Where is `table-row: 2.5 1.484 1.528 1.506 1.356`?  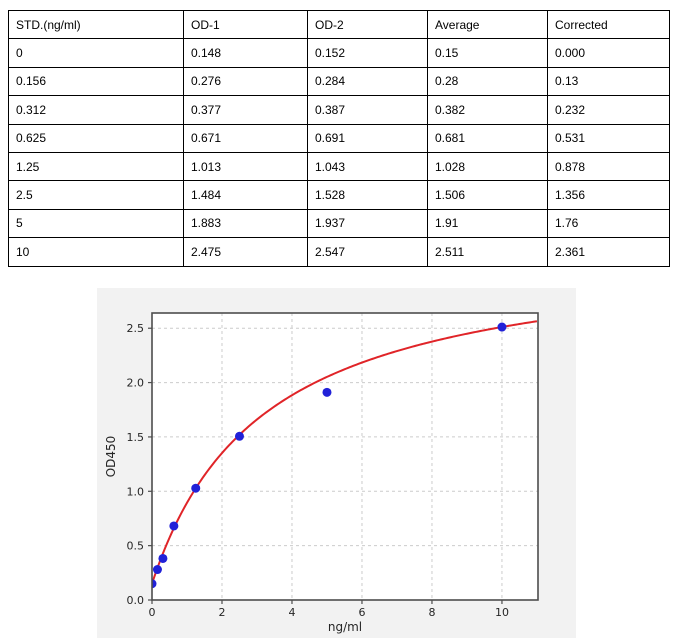
table-row: 2.5 1.484 1.528 1.506 1.356 is located at coordinates (339, 195).